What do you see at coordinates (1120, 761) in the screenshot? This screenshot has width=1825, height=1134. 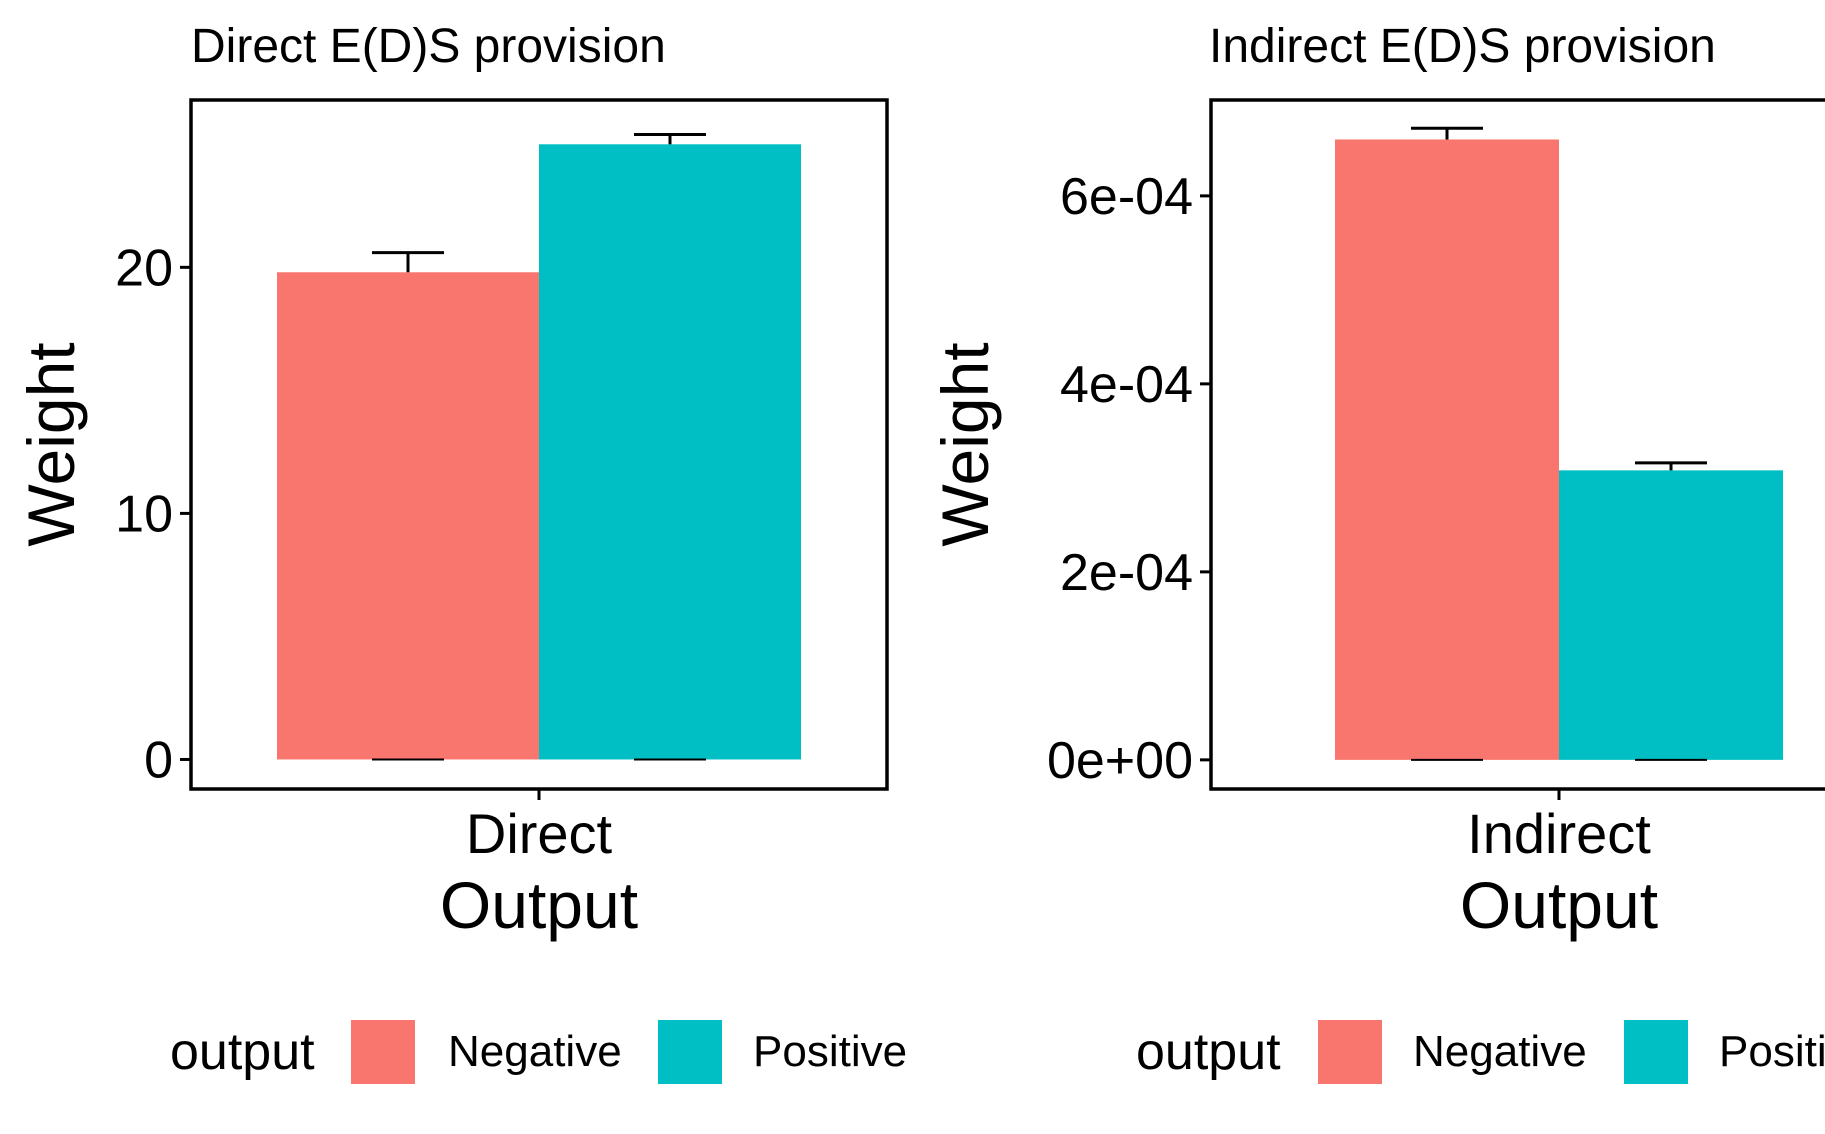 I see `y-tick-label: 0e+00` at bounding box center [1120, 761].